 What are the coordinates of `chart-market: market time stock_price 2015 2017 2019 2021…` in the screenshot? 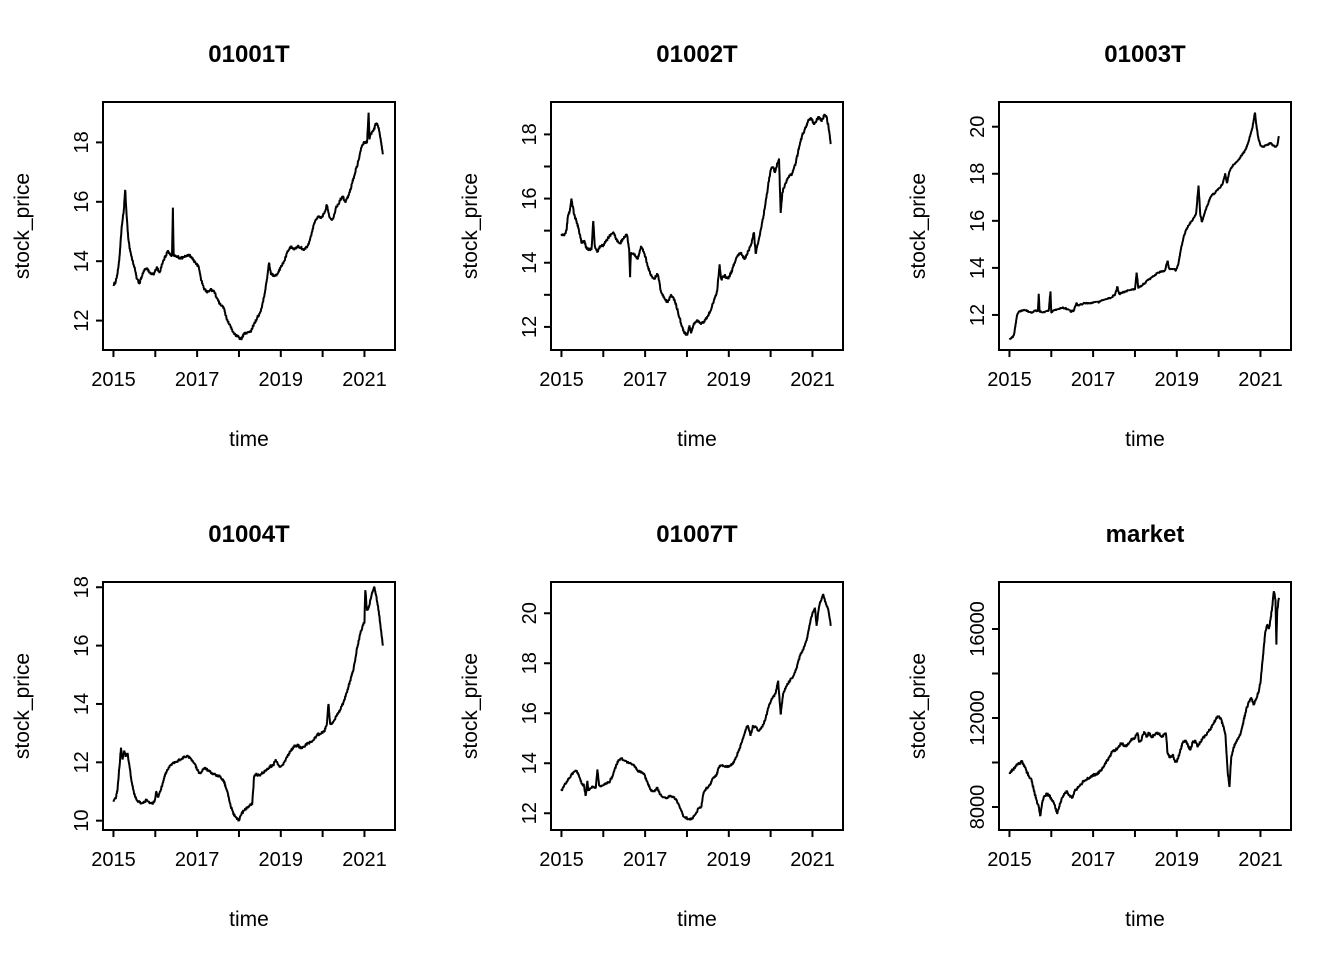 It's located at (1099, 726).